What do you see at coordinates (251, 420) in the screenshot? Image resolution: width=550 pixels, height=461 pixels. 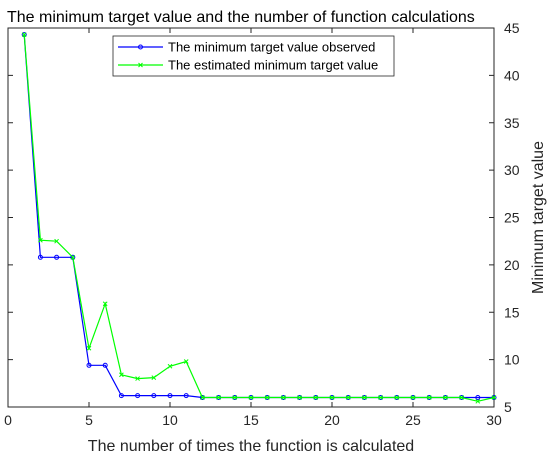 I see `x-tick-label: 15` at bounding box center [251, 420].